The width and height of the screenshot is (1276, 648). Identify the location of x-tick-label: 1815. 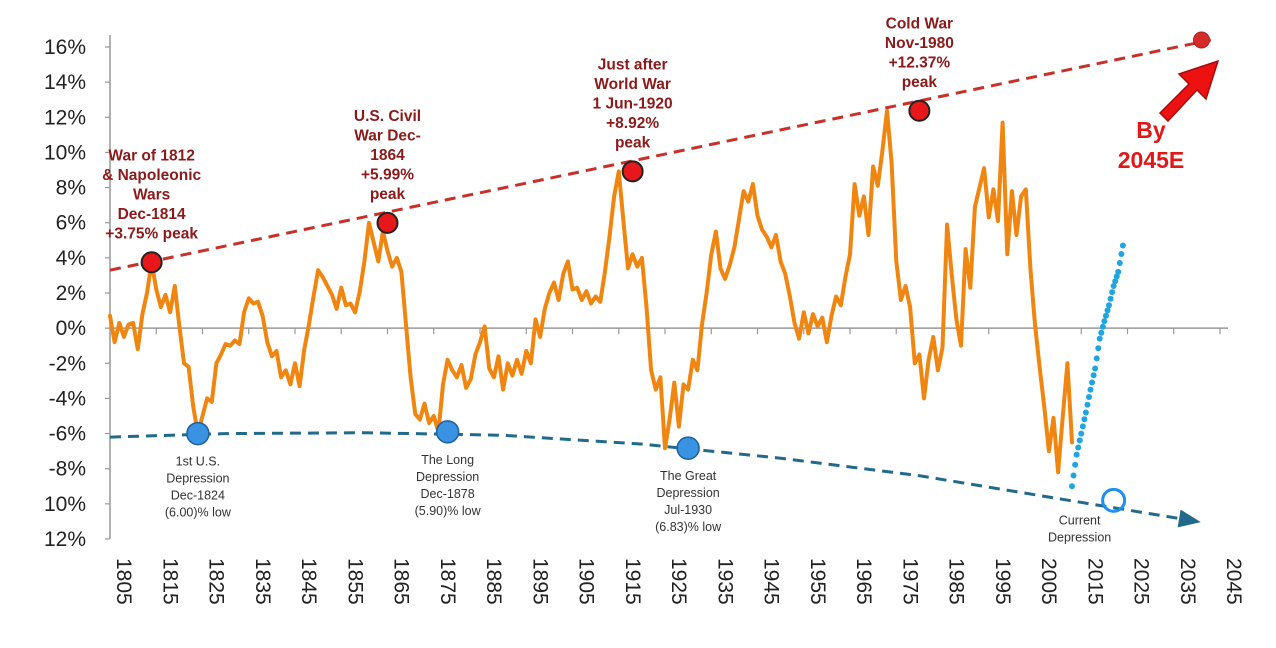
(169, 581).